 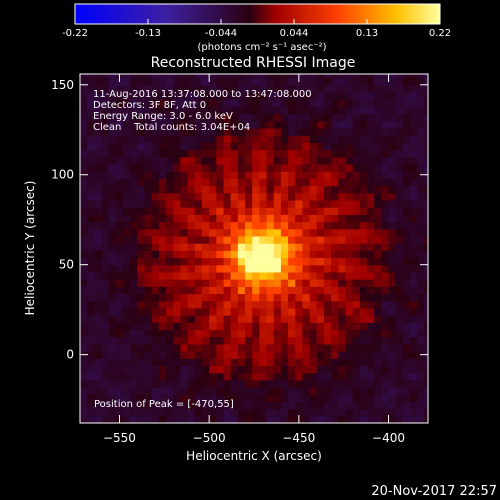 I want to click on colorbar-tick-label: 0.13, so click(x=367, y=33).